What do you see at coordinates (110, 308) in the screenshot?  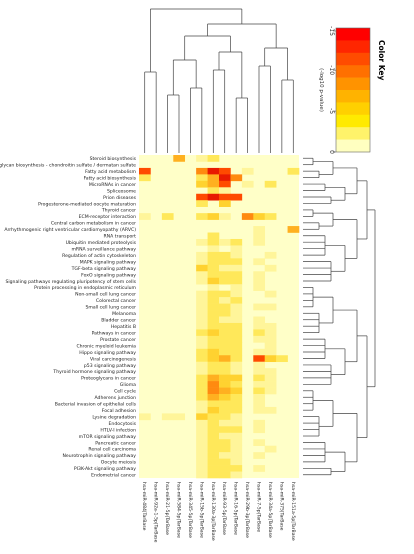 I see `row-label: Small cell lung cancer` at bounding box center [110, 308].